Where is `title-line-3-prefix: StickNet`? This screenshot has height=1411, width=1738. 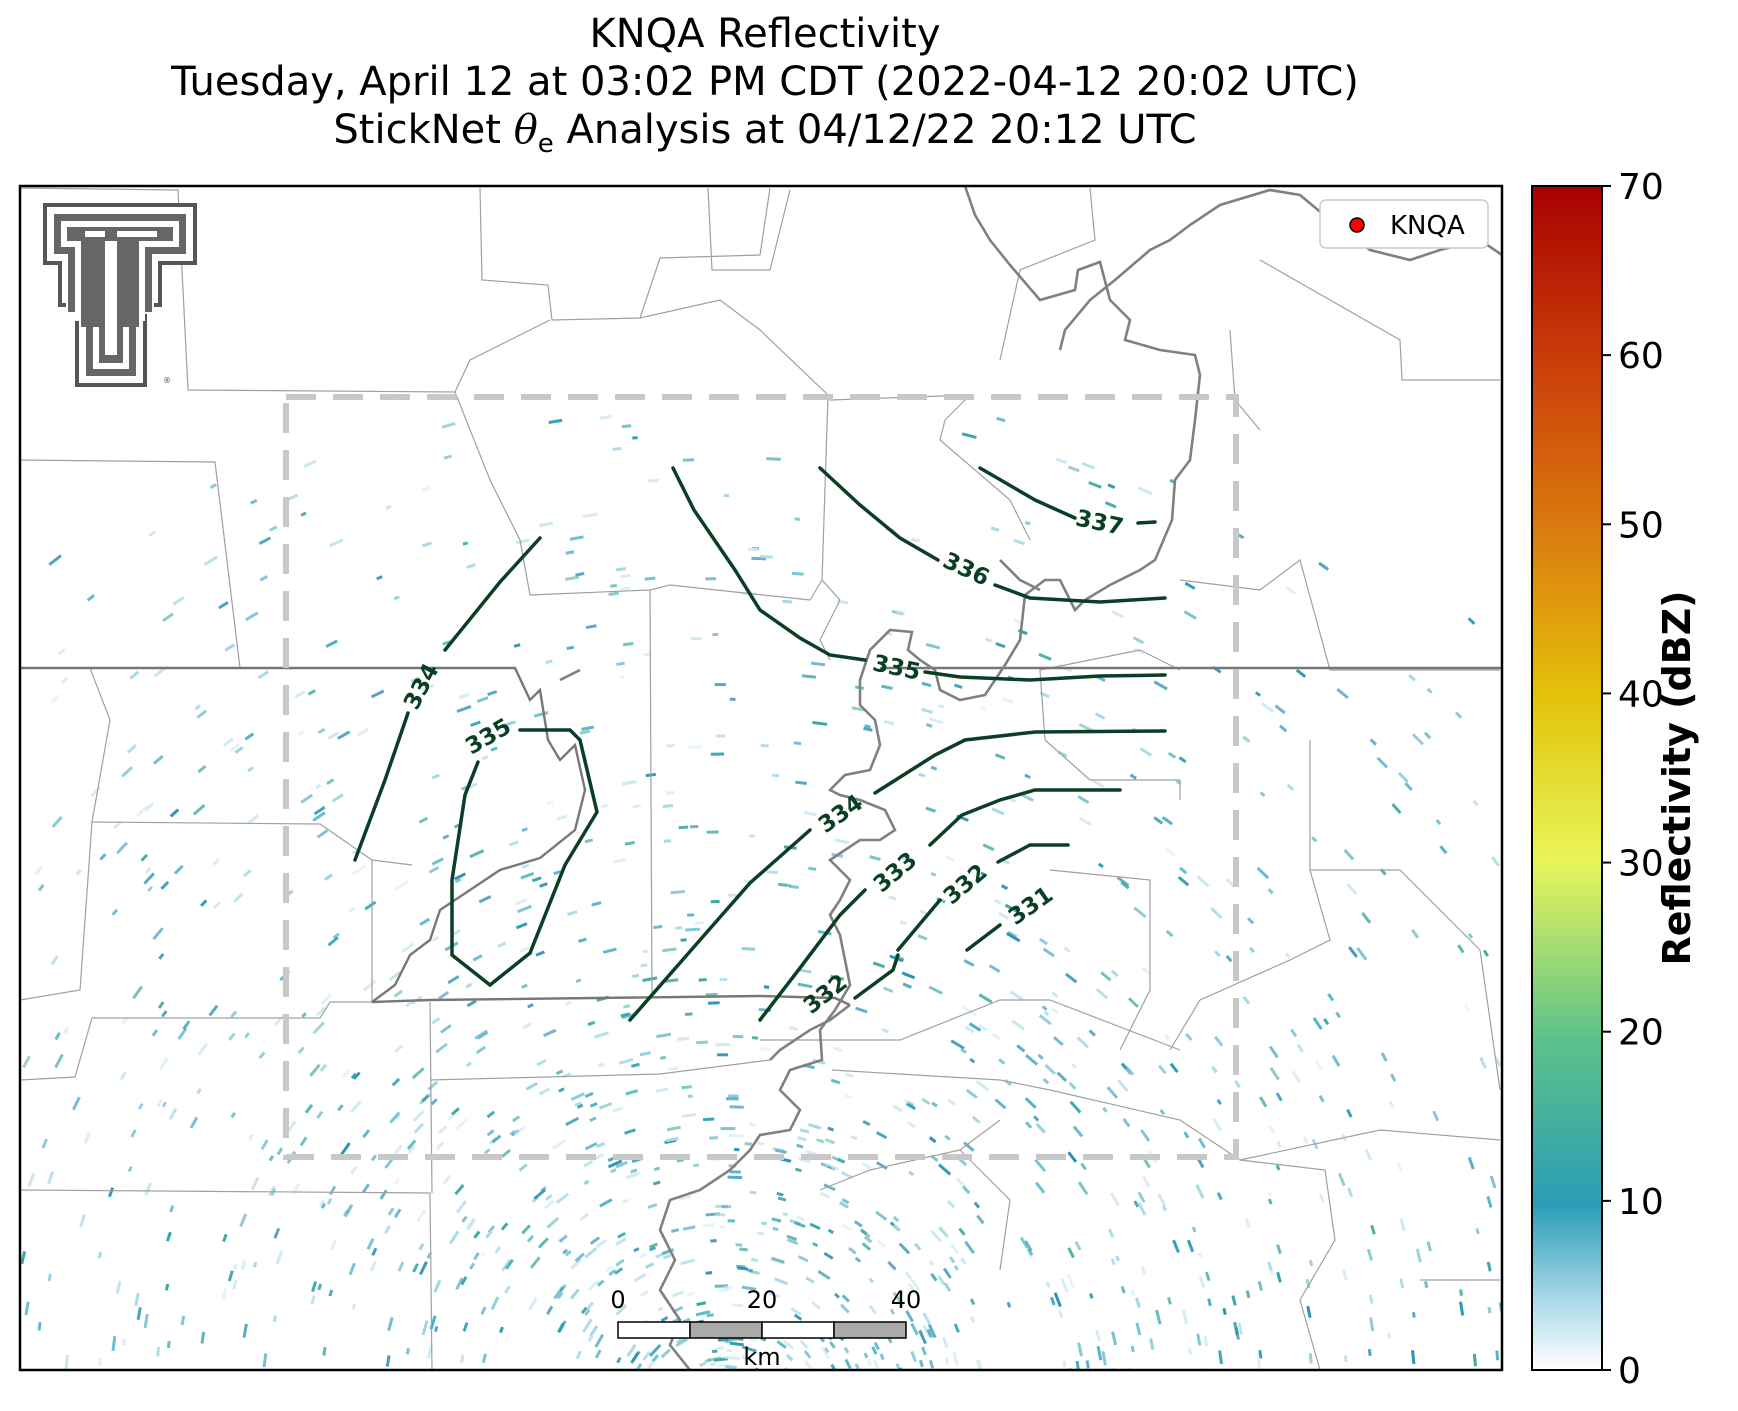 title-line-3-prefix: StickNet is located at coordinates (423, 130).